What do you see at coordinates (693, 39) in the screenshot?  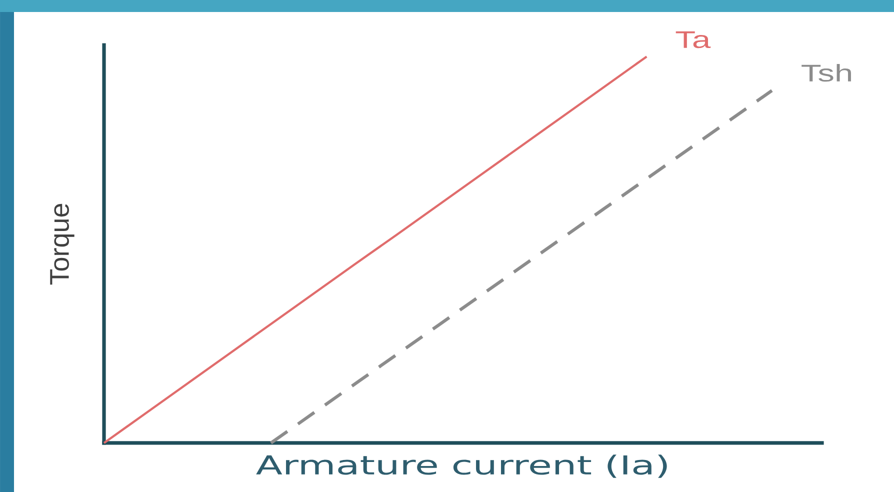 I see `series-label: Ta` at bounding box center [693, 39].